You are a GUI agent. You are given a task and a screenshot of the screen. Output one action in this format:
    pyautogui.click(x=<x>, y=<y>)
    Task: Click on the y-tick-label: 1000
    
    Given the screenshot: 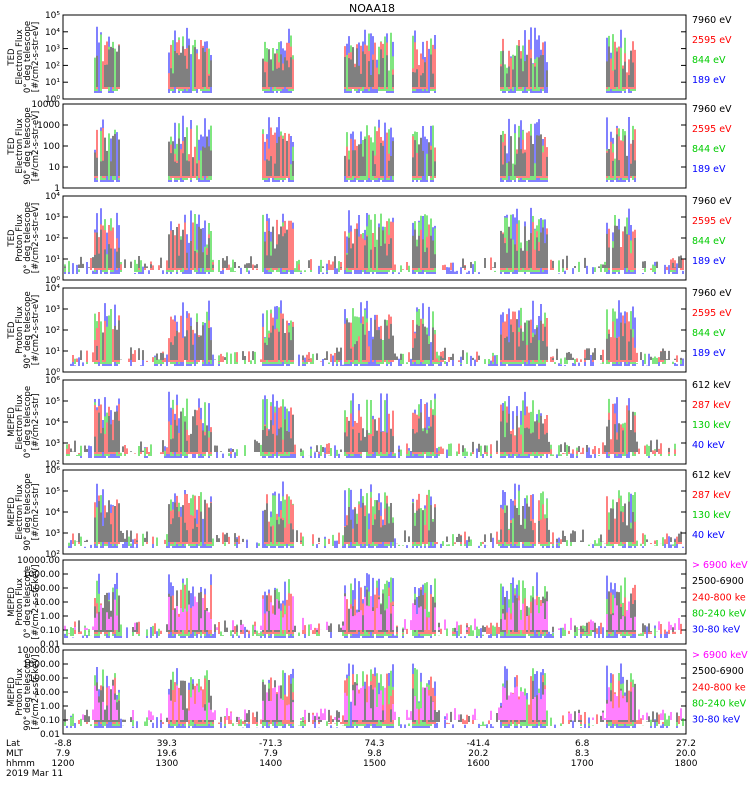 What is the action you would take?
    pyautogui.click(x=48, y=126)
    